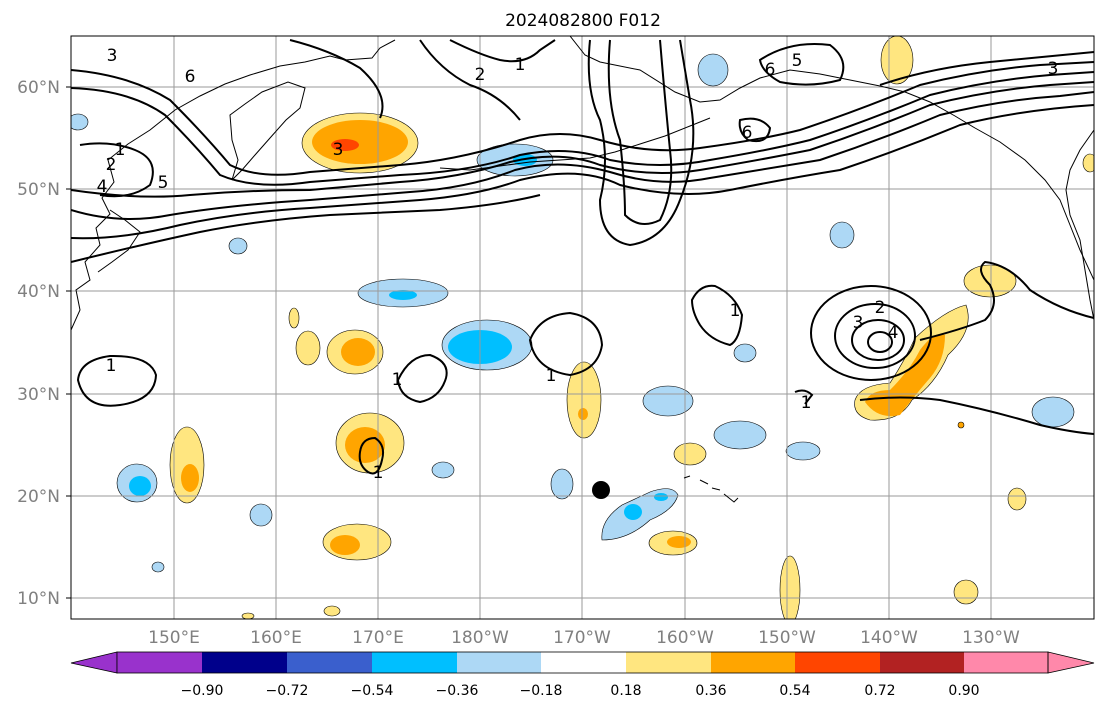 This screenshot has width=1105, height=712. What do you see at coordinates (174, 638) in the screenshot?
I see `lon-tick-label: 150°E` at bounding box center [174, 638].